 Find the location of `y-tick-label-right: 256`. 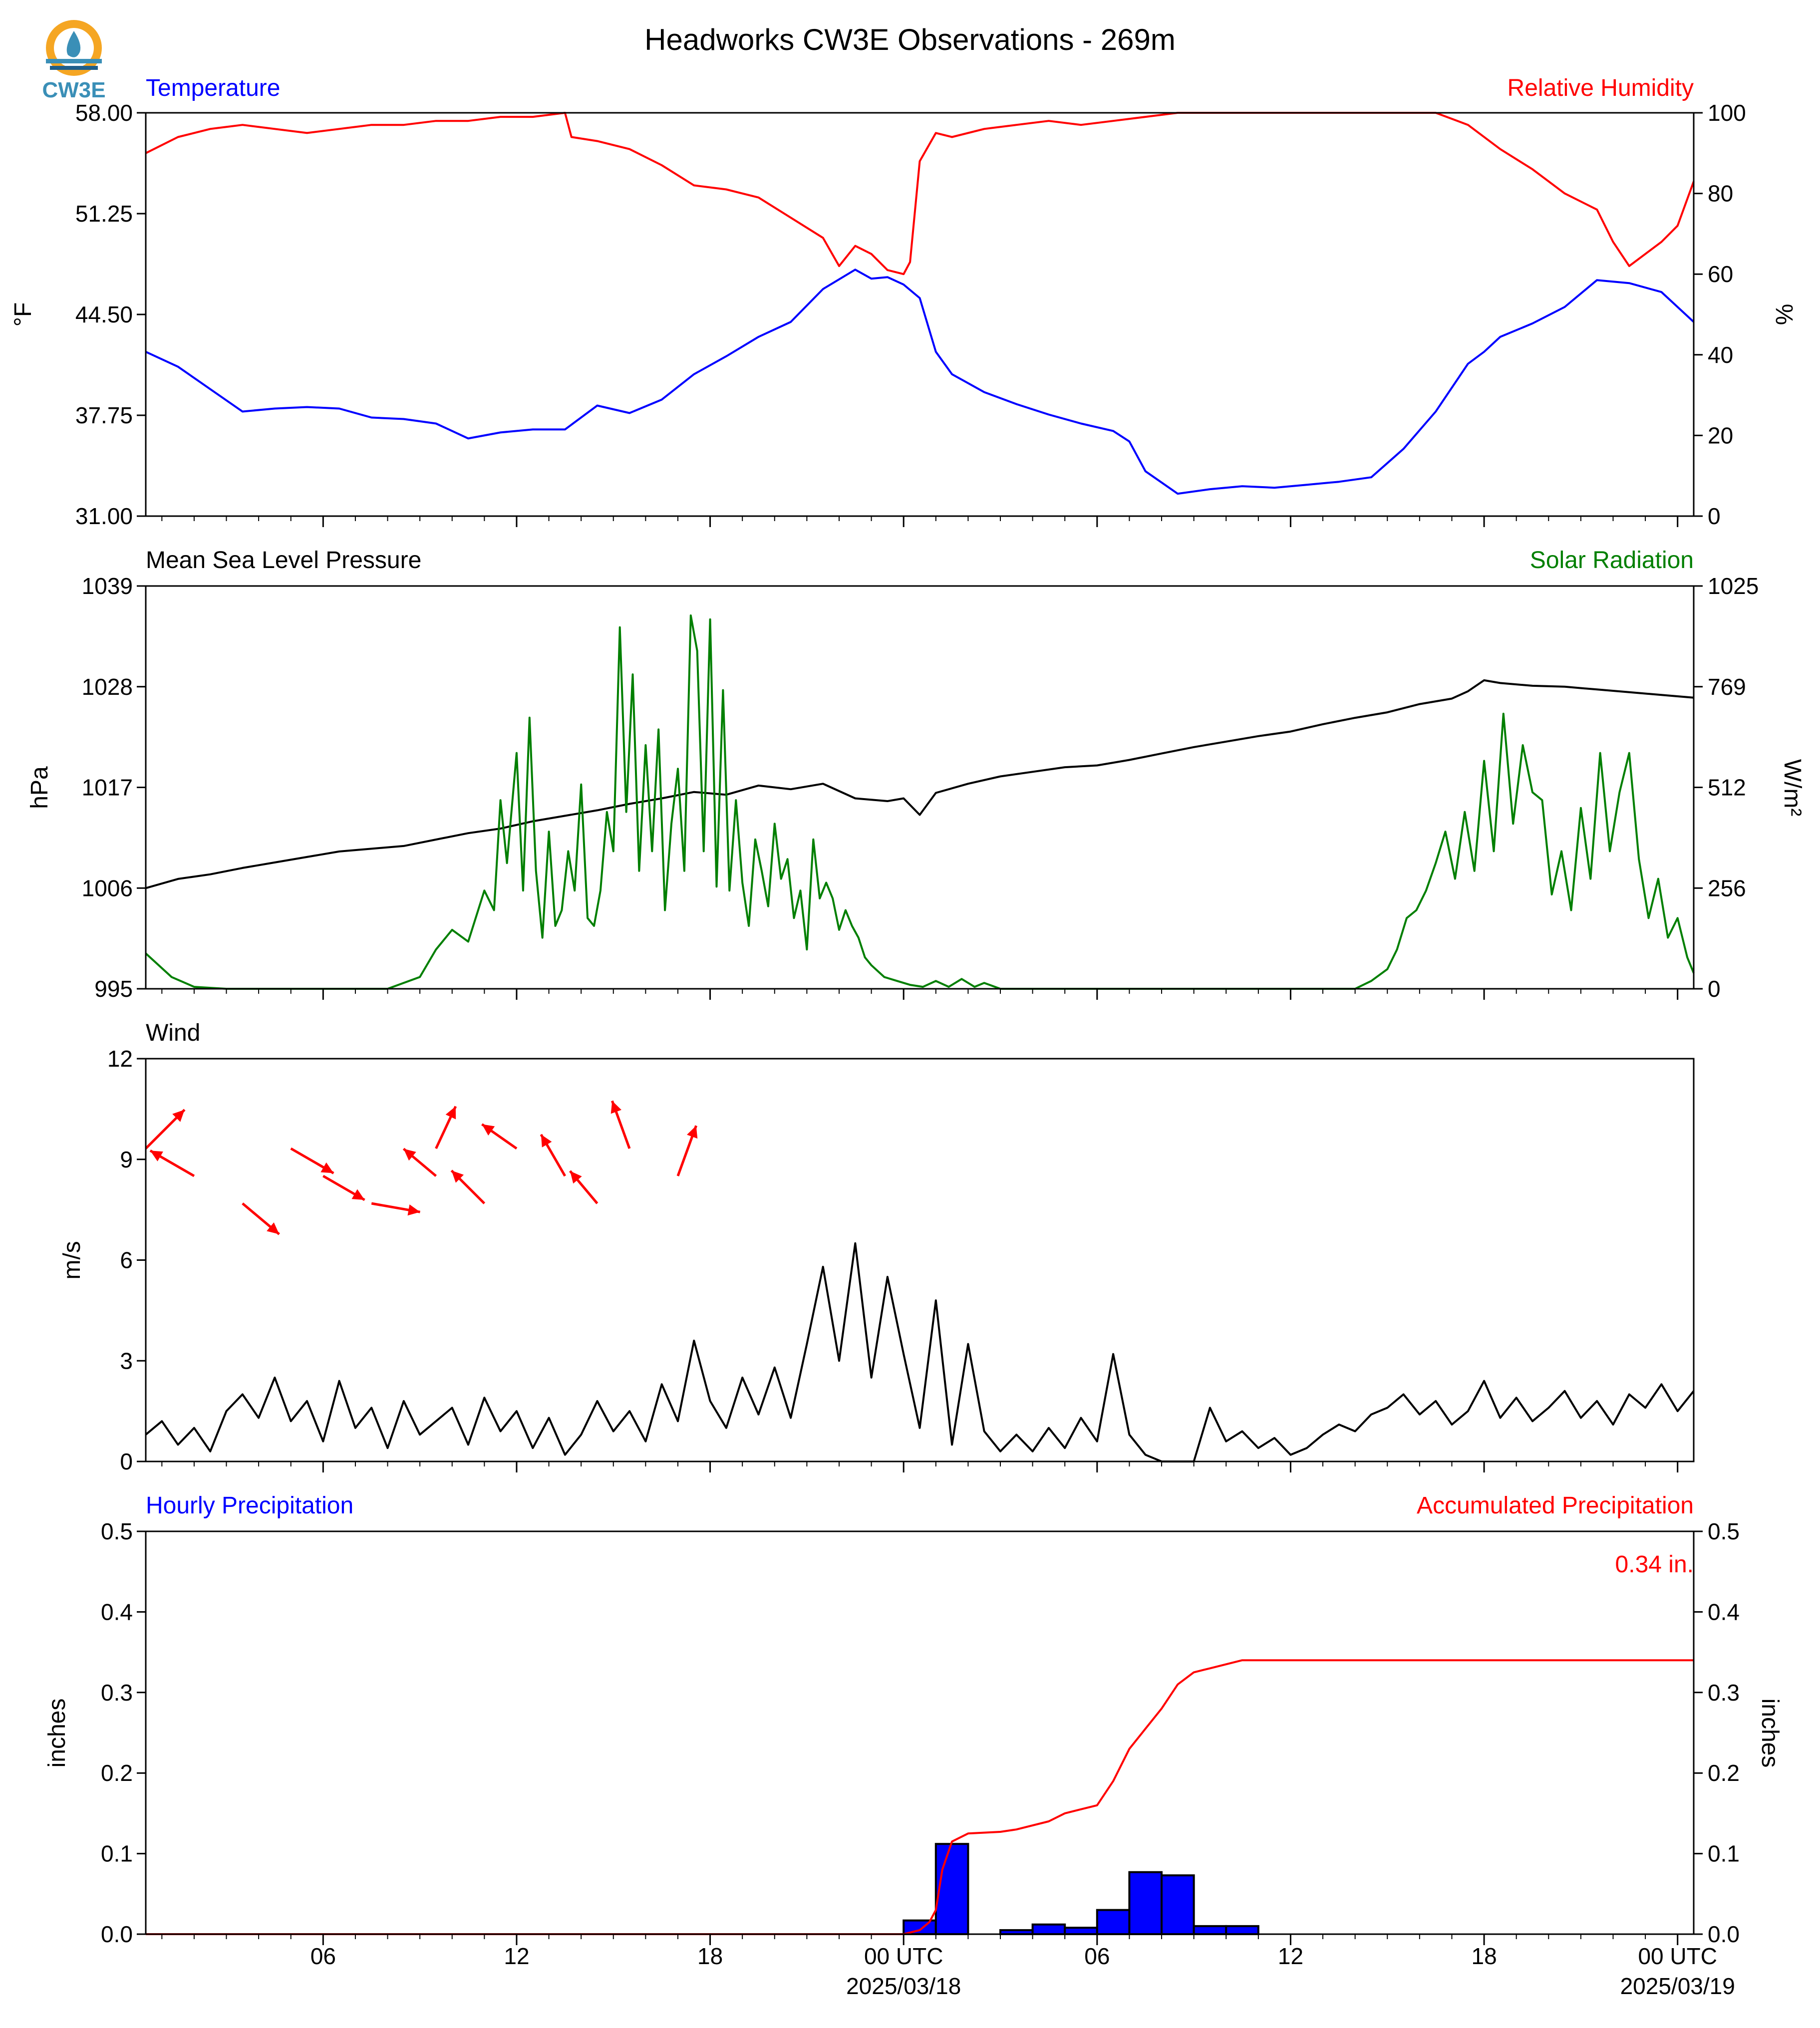

y-tick-label-right: 256 is located at coordinates (1727, 888).